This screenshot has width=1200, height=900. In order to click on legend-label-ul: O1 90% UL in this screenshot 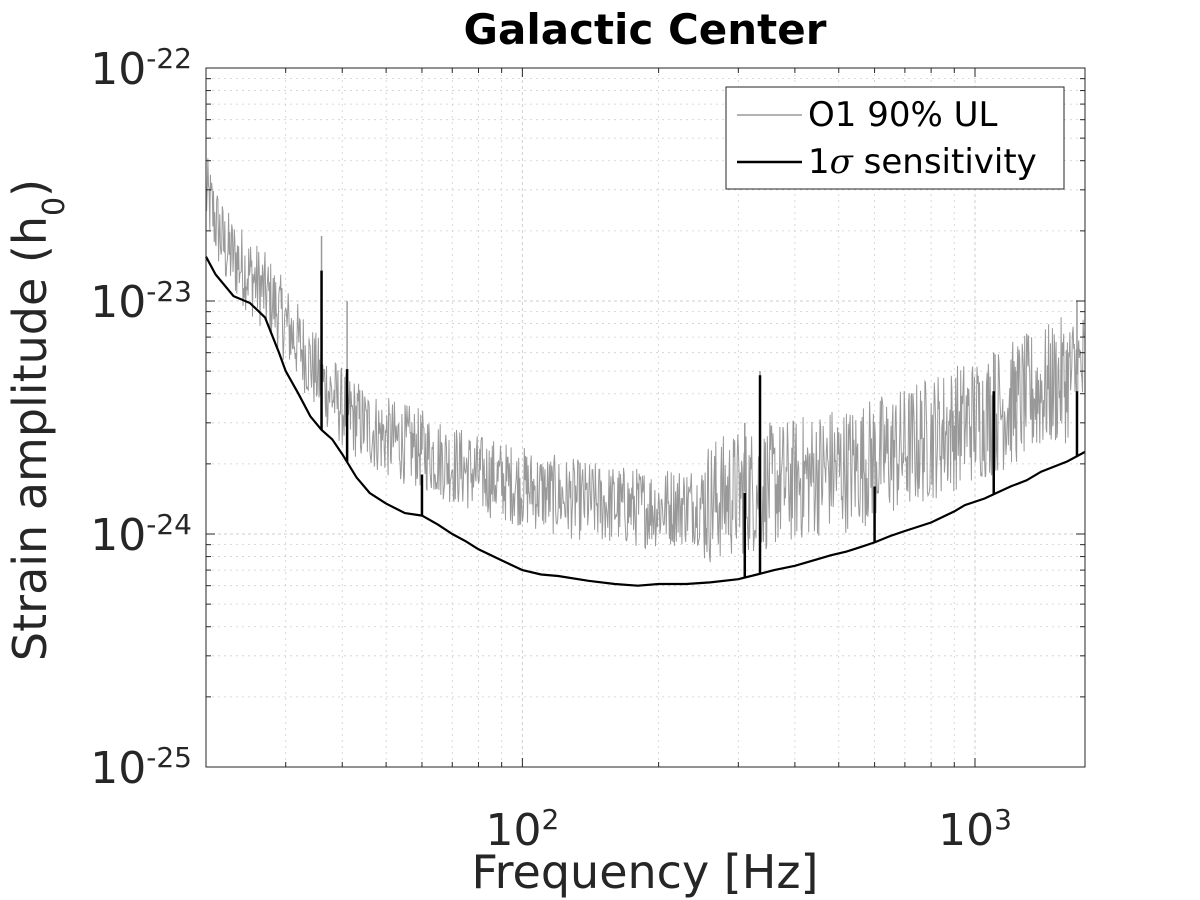, I will do `click(902, 115)`.